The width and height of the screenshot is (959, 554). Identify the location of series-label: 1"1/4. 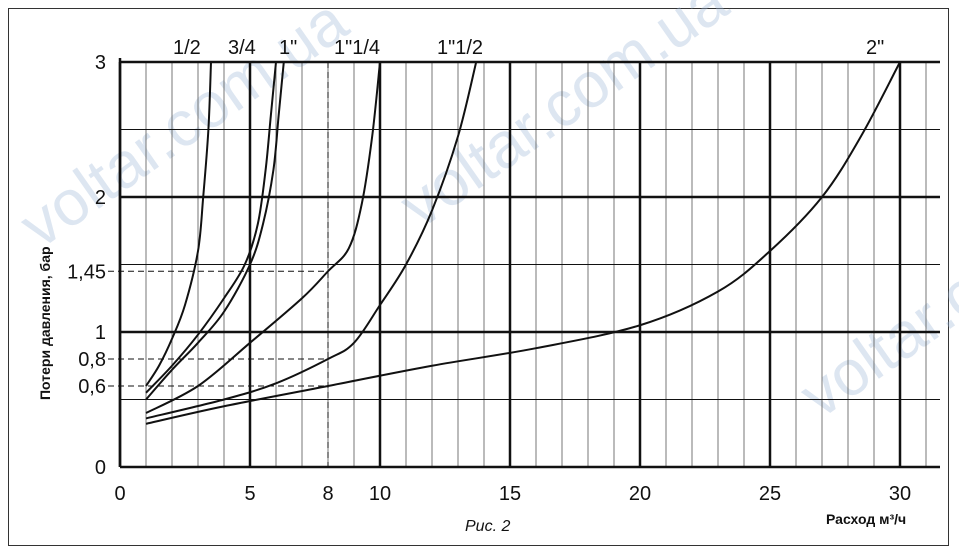
(357, 48).